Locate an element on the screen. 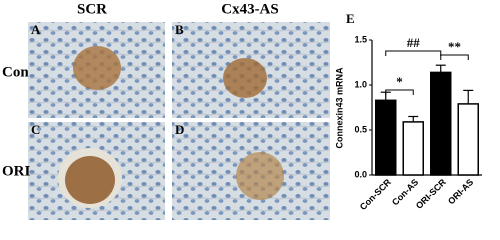 The image size is (500, 240). y-tick-label: 0.5 is located at coordinates (360, 129).